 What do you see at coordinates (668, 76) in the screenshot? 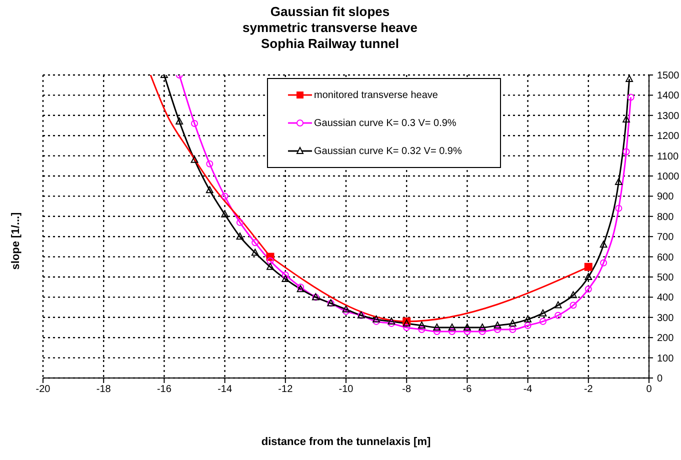
I see `y-tick-label: 1500` at bounding box center [668, 76].